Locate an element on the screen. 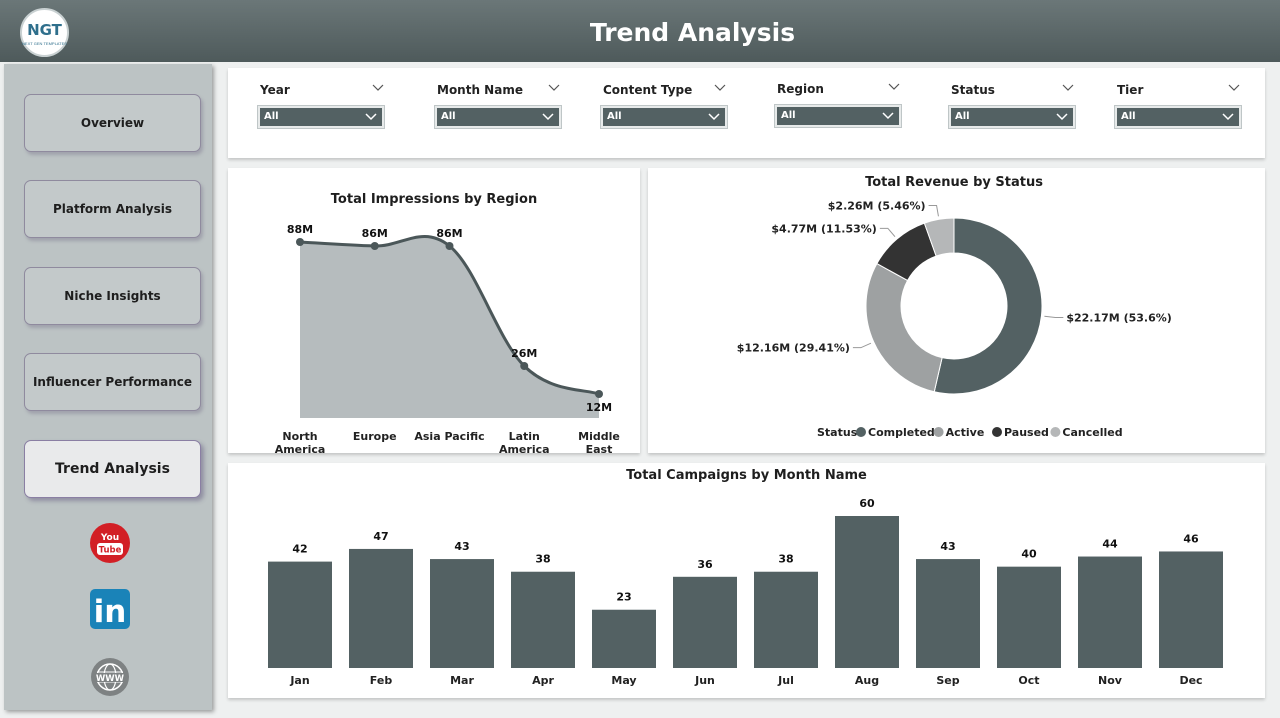  x-tick-label: Mar is located at coordinates (462, 680).